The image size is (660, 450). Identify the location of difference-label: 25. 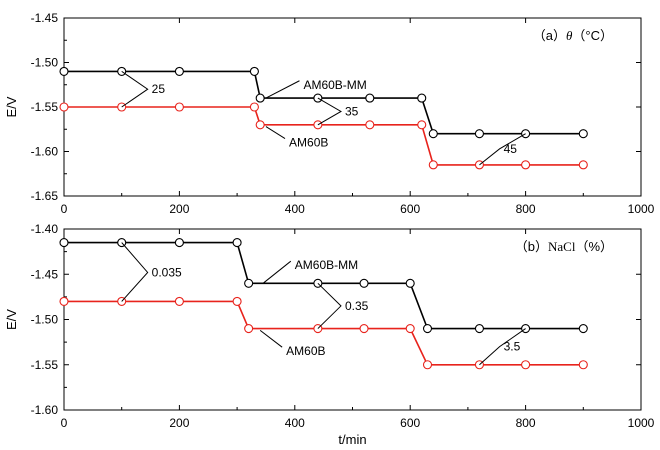
(159, 89).